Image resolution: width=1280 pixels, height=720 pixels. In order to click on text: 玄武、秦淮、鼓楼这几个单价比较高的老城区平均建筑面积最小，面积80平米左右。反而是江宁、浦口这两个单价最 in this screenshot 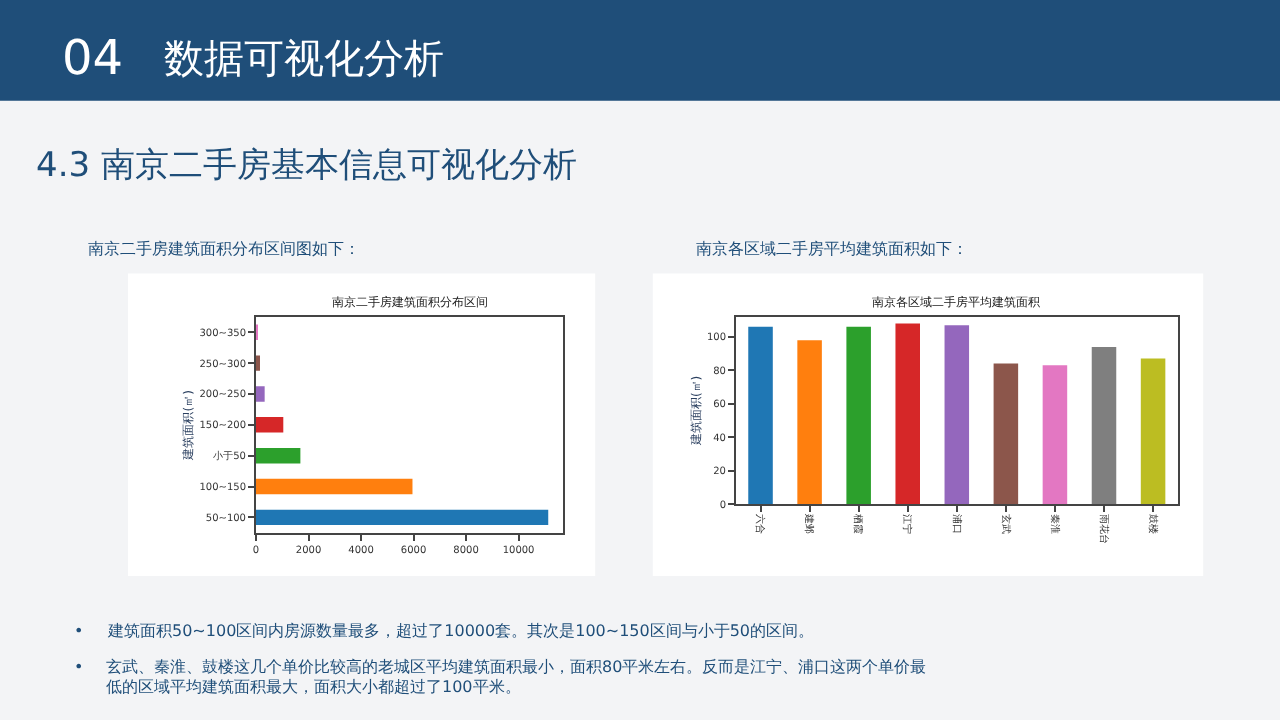, I will do `click(516, 667)`.